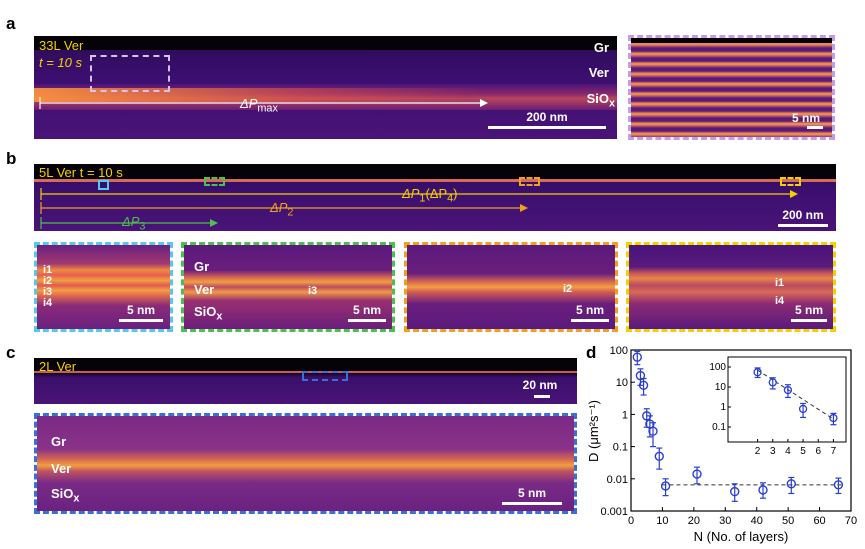 This screenshot has width=865, height=549. Describe the element at coordinates (593, 431) in the screenshot. I see `y-axis-label: D (μm²s⁻¹)` at that location.